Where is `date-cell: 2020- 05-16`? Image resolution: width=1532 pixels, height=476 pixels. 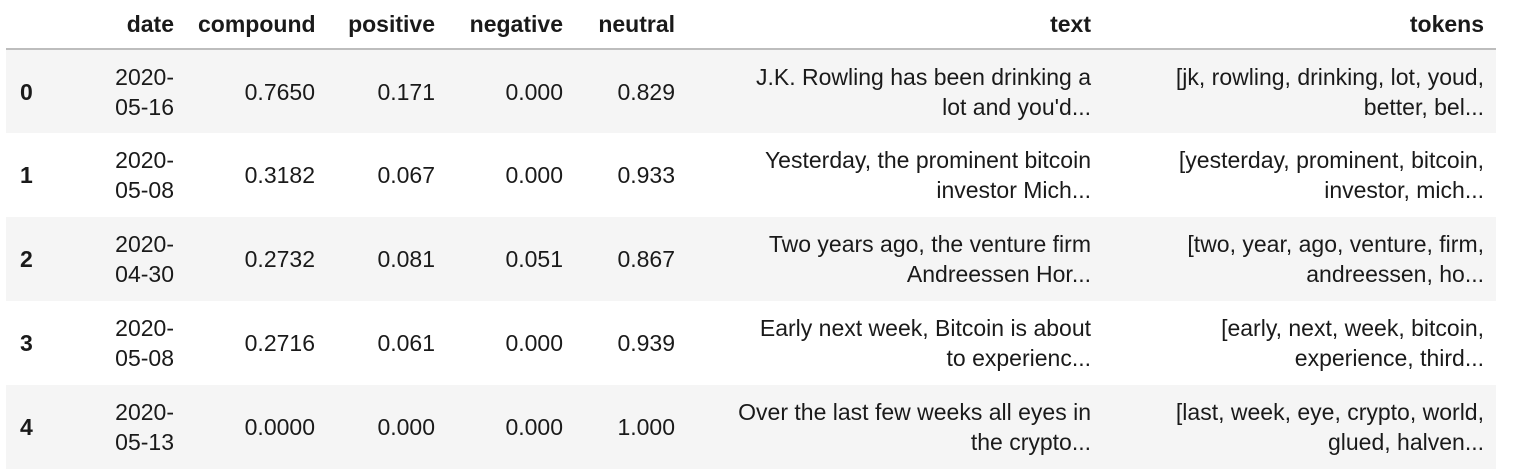 date-cell: 2020- 05-16 is located at coordinates (125, 91).